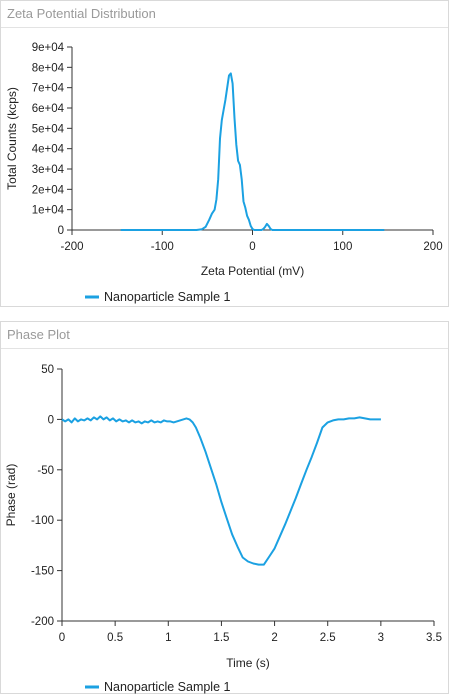 The height and width of the screenshot is (695, 450). What do you see at coordinates (38, 334) in the screenshot?
I see `phase-panel-title: Phase Plot` at bounding box center [38, 334].